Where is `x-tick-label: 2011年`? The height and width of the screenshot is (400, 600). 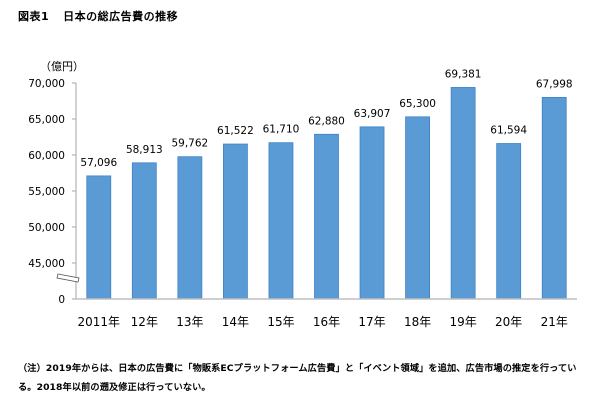 x-tick-label: 2011年 is located at coordinates (98, 322).